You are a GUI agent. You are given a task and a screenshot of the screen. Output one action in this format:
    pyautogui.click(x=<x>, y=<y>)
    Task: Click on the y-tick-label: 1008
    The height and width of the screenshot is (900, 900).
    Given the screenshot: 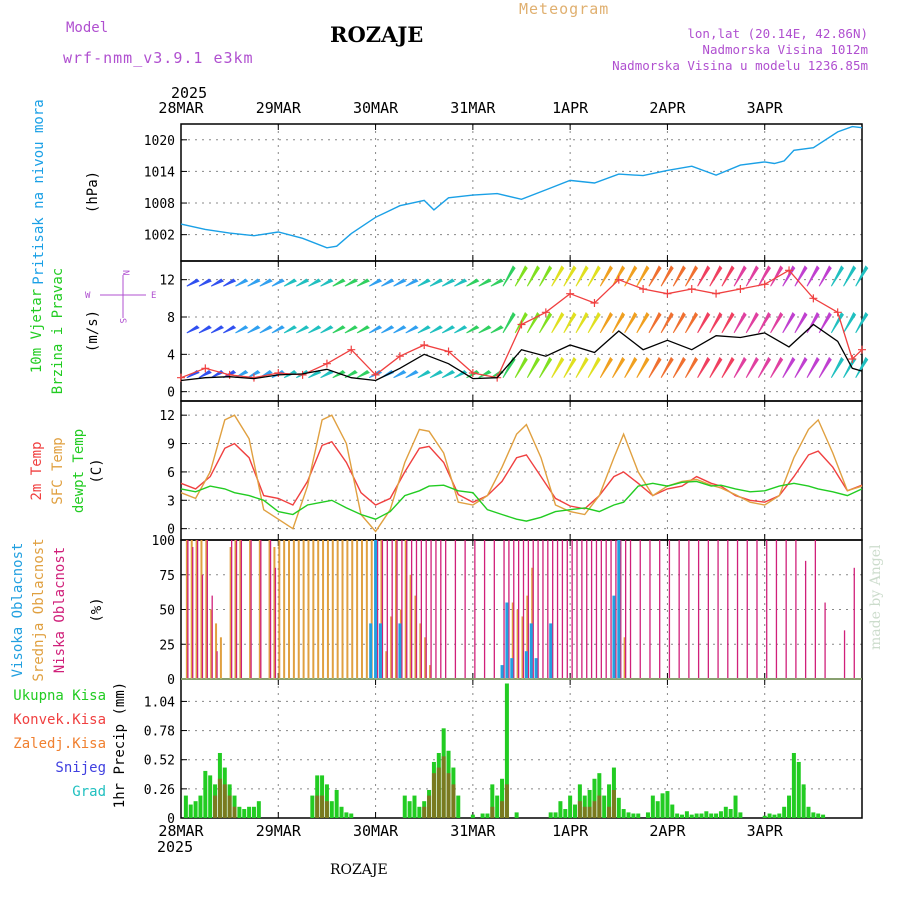 What is the action you would take?
    pyautogui.click(x=159, y=204)
    